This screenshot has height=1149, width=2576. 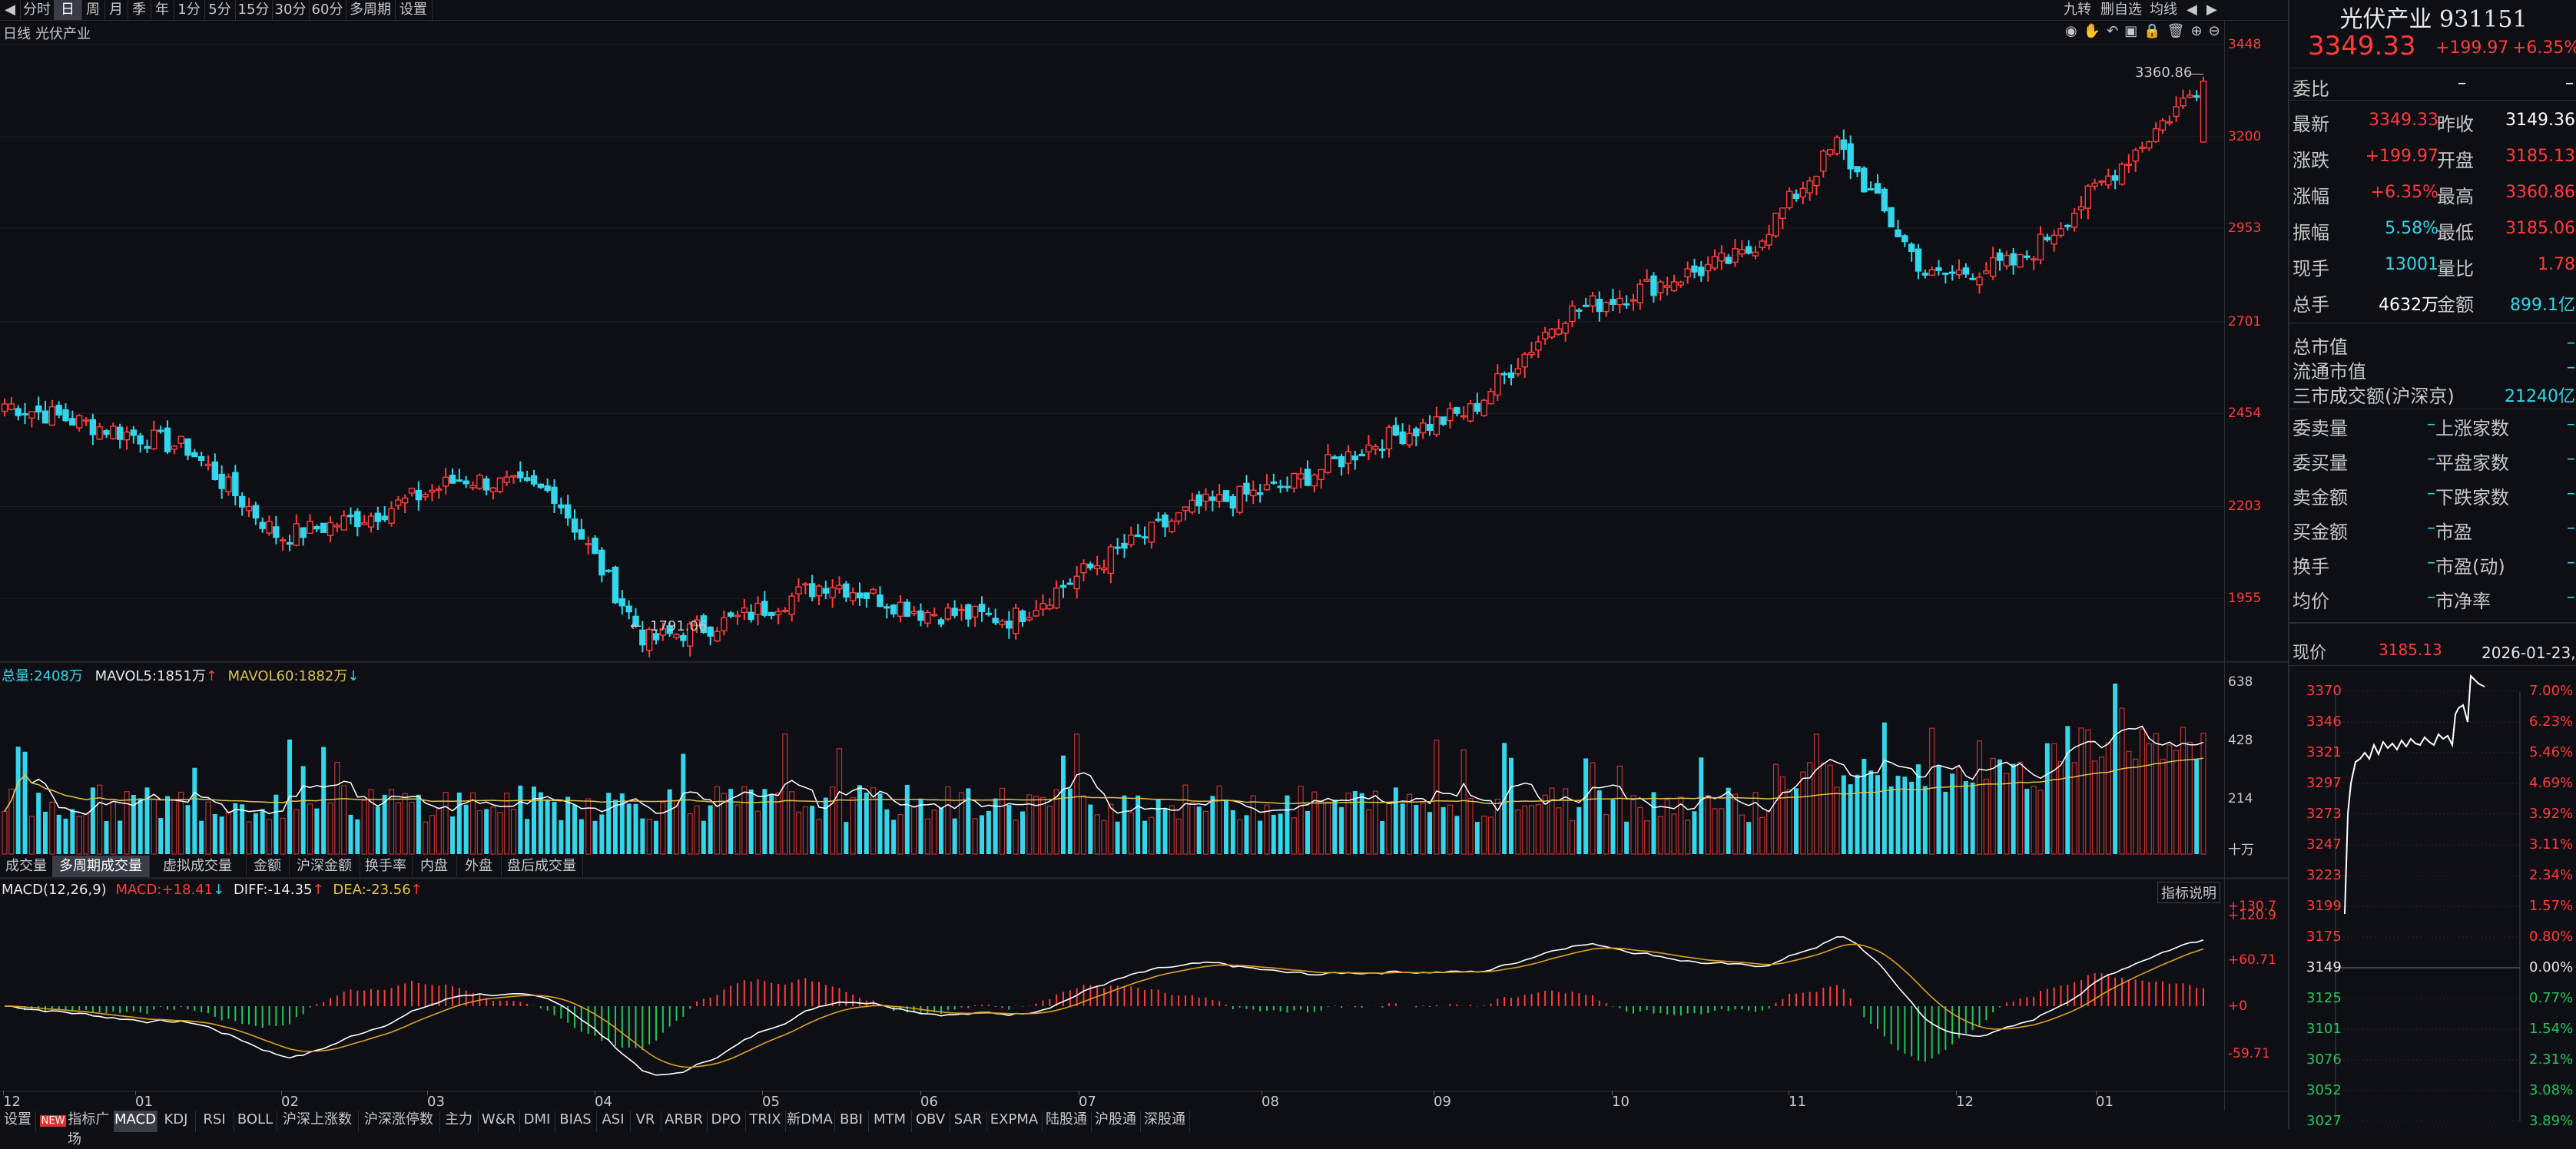 I want to click on lock-icon: 🔒, so click(x=2155, y=31).